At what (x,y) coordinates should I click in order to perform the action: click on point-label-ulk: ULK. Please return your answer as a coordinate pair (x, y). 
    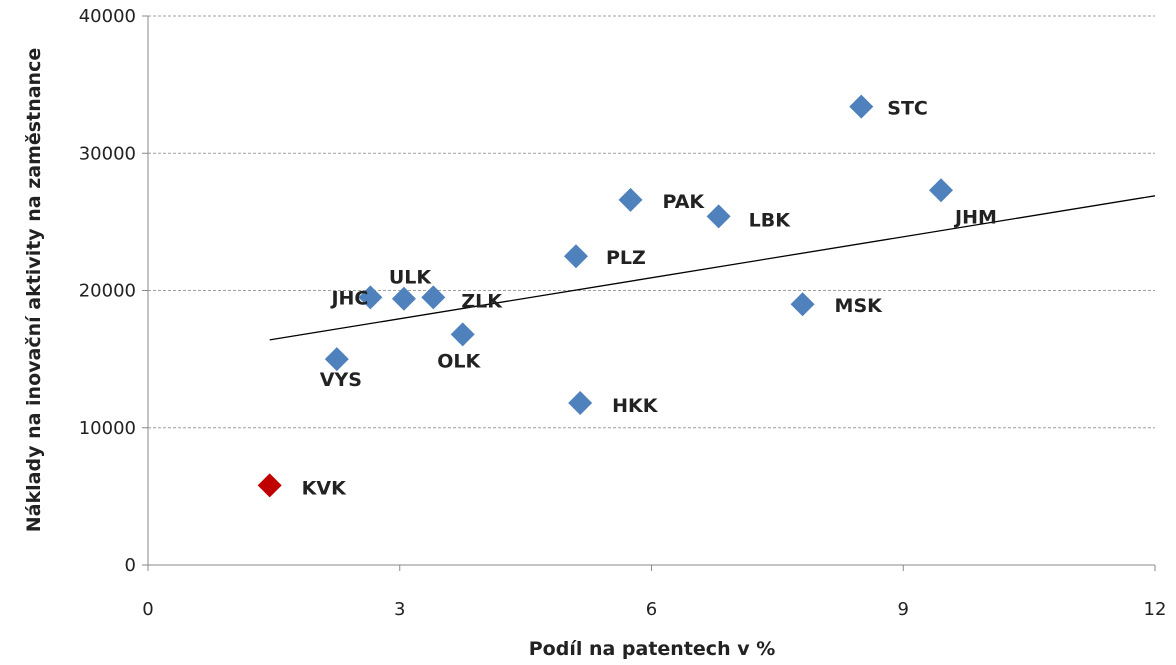
    Looking at the image, I should click on (411, 278).